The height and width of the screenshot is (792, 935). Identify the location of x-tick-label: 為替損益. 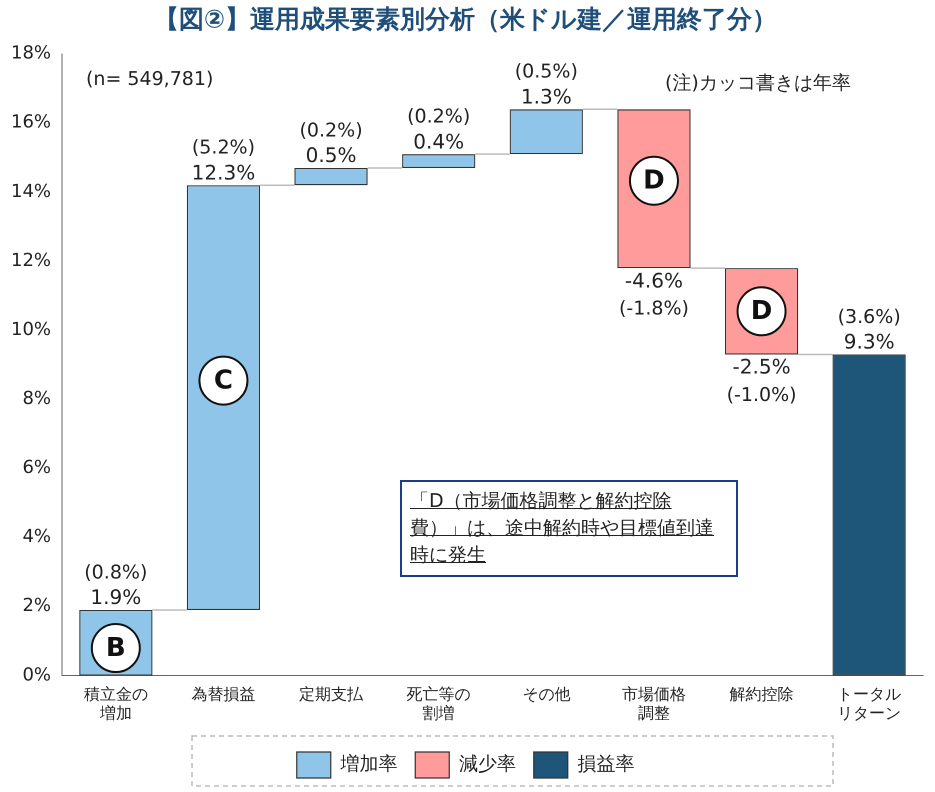
(223, 694).